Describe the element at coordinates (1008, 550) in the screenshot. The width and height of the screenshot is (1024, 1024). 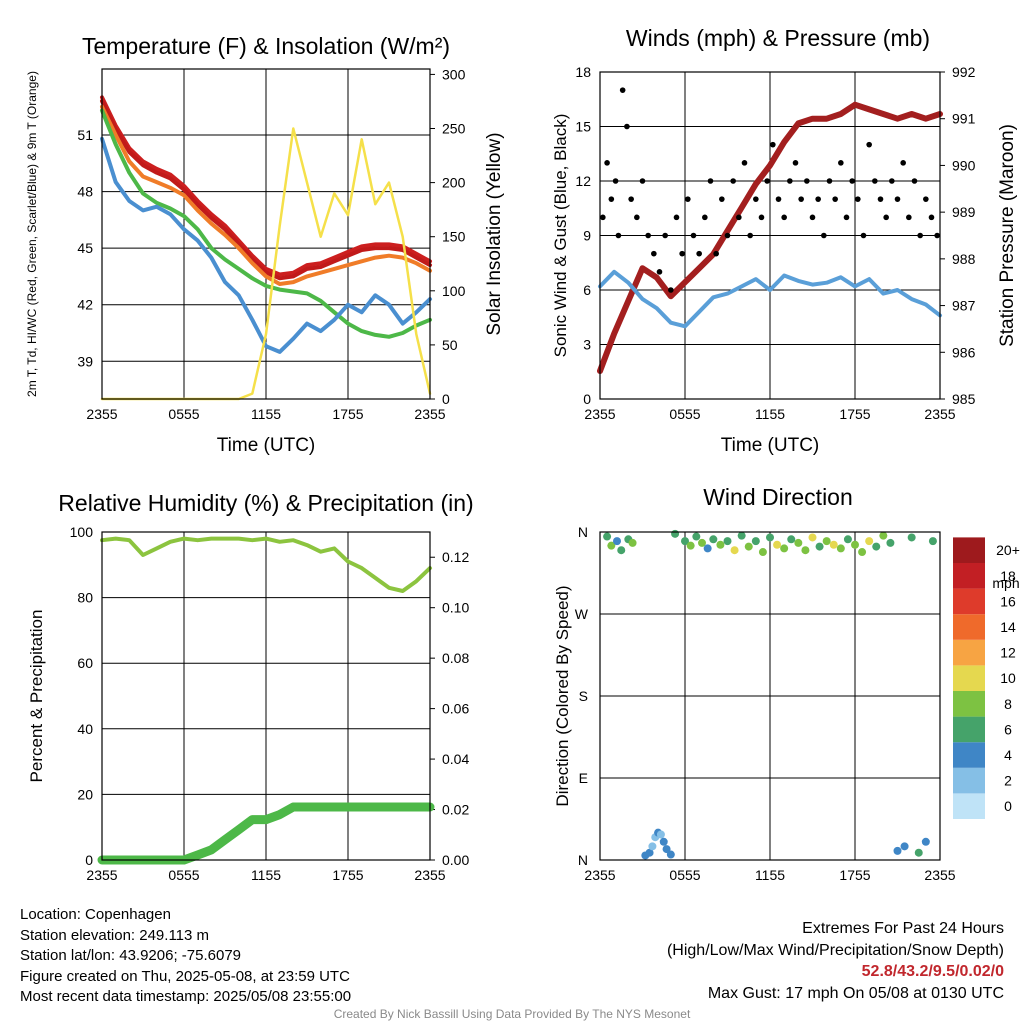
I see `colorbar-label: 20+` at that location.